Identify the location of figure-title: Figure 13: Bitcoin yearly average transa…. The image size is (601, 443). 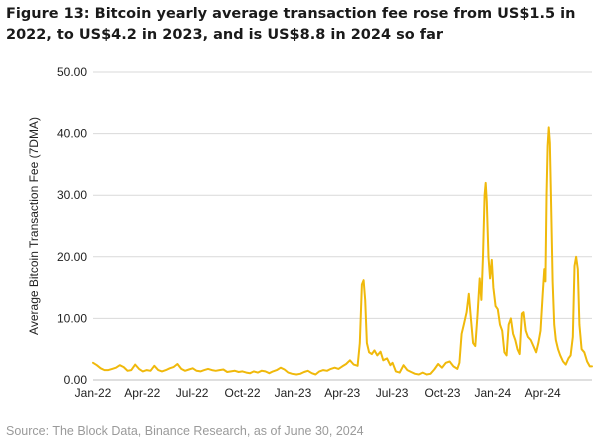
(291, 24).